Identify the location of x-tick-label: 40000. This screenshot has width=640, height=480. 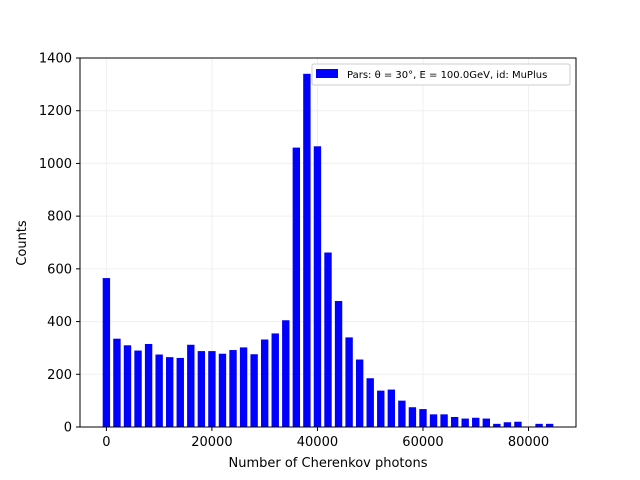
(317, 442).